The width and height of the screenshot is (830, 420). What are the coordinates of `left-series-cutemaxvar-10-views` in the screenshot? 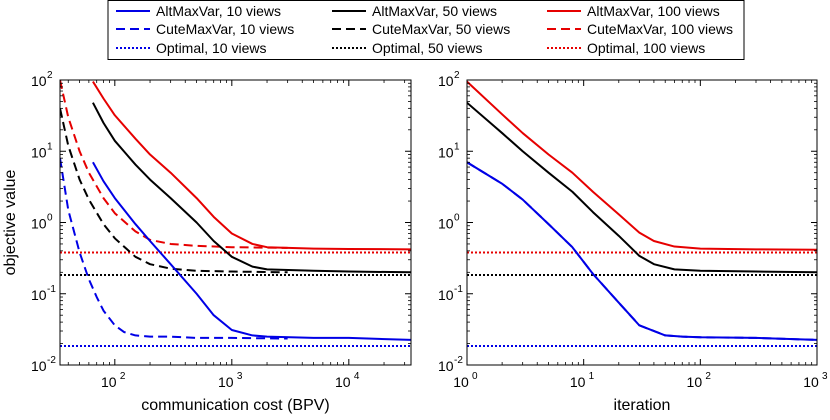 It's located at (174, 248).